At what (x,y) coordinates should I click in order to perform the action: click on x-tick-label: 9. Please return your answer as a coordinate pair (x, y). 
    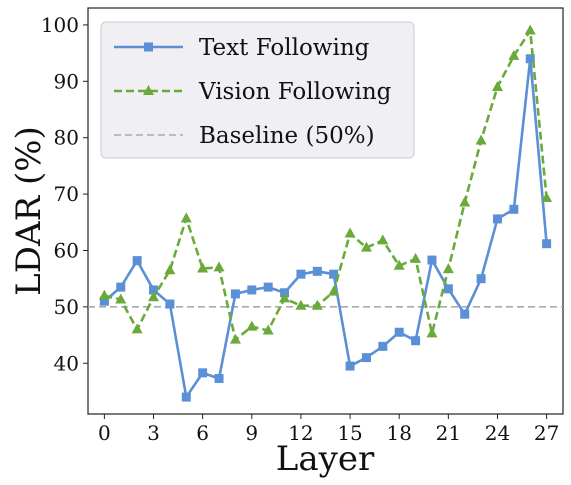
    Looking at the image, I should click on (251, 433).